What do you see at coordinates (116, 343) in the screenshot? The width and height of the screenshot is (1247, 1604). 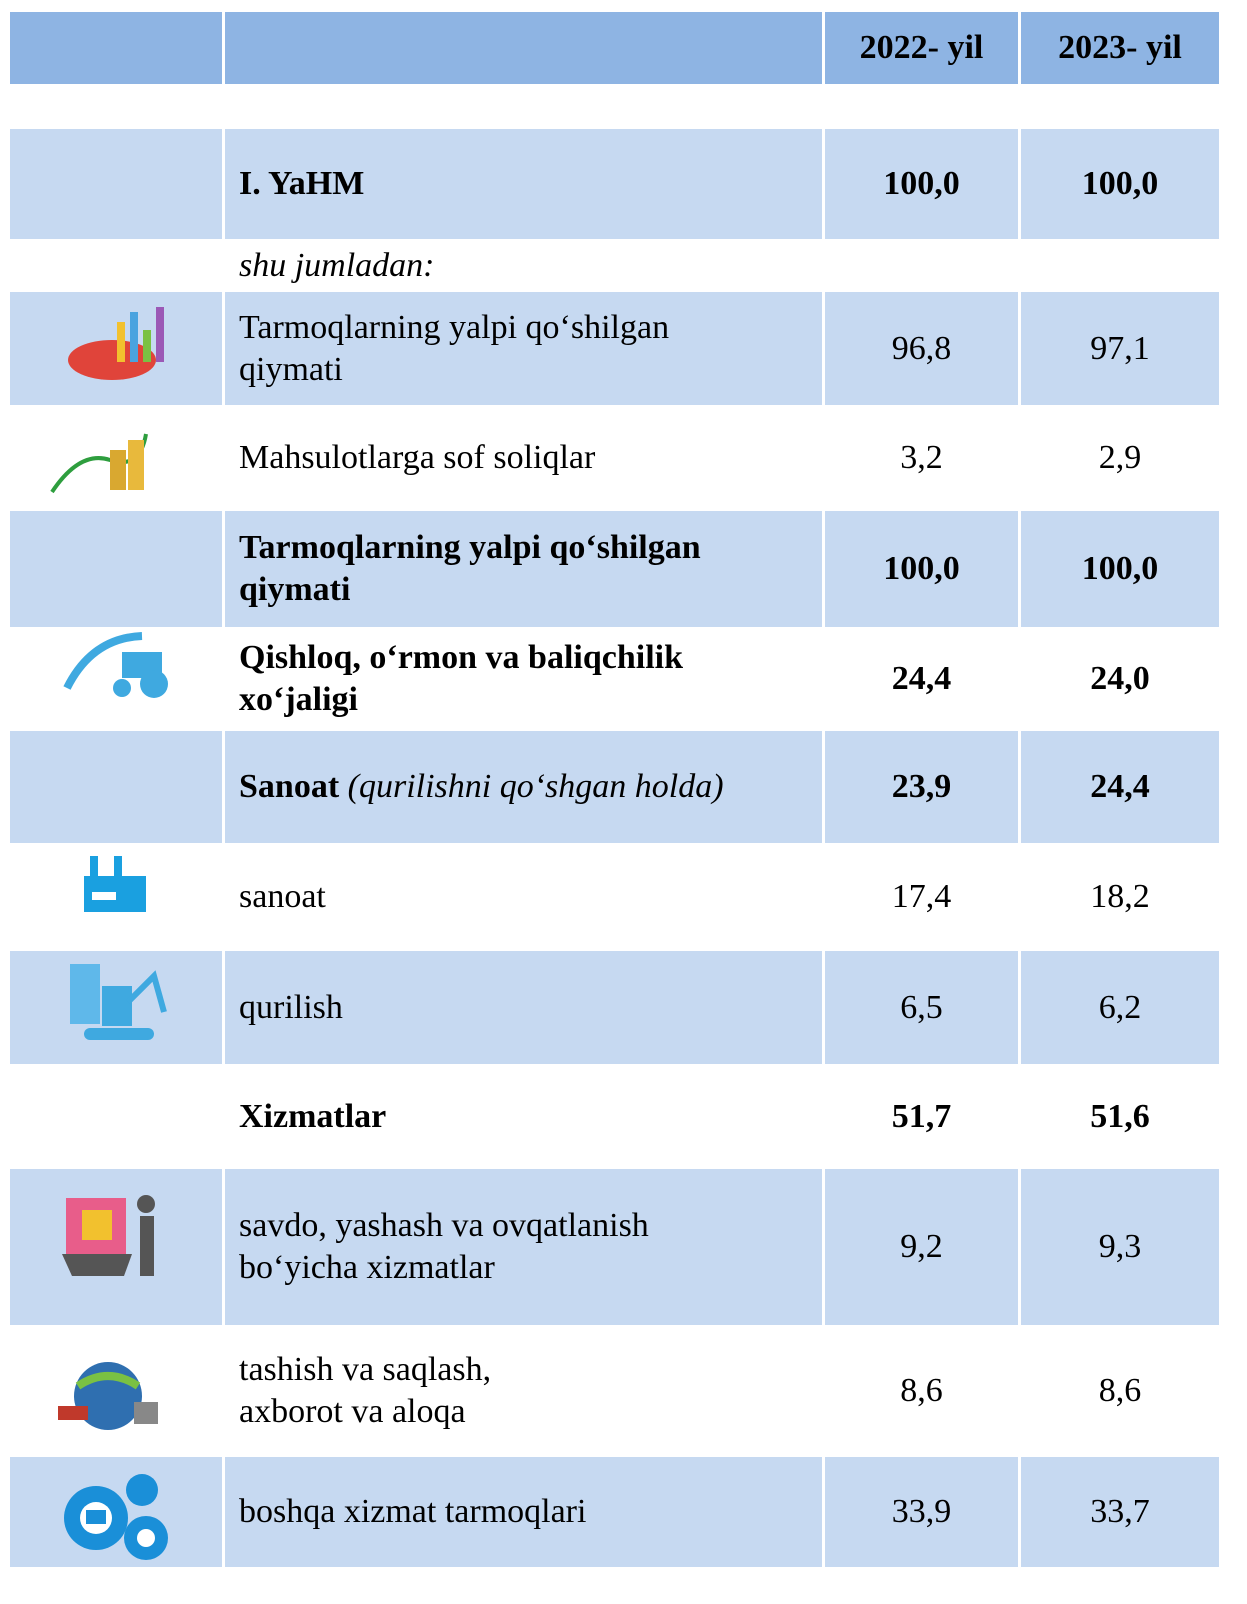 I see `chart-icon` at bounding box center [116, 343].